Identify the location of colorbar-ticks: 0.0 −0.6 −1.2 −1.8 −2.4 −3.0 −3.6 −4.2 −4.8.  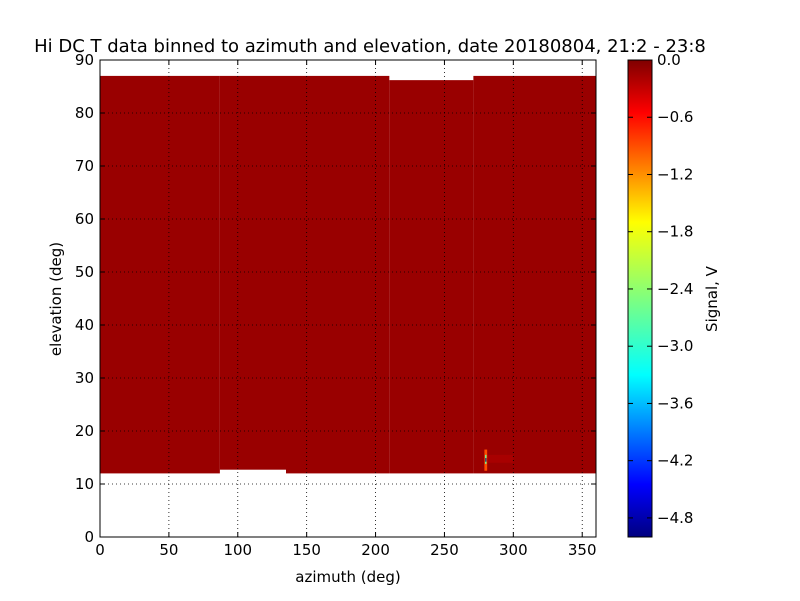
(660, 289).